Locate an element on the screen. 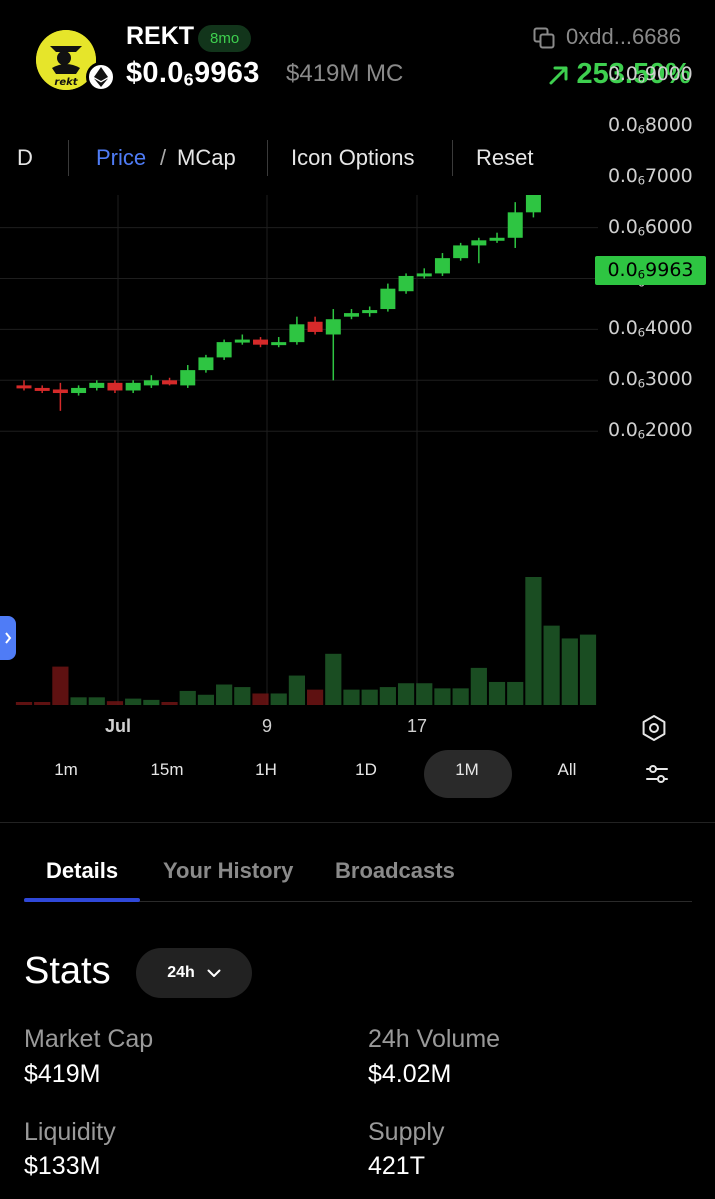 The height and width of the screenshot is (1199, 715). timeframe-15m: 15m is located at coordinates (167, 769).